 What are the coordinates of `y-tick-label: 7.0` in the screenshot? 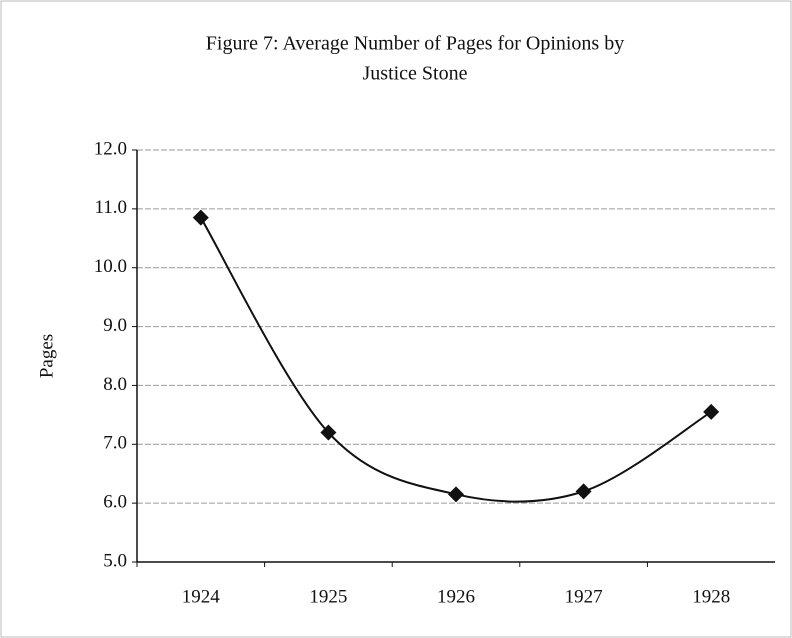 It's located at (115, 443).